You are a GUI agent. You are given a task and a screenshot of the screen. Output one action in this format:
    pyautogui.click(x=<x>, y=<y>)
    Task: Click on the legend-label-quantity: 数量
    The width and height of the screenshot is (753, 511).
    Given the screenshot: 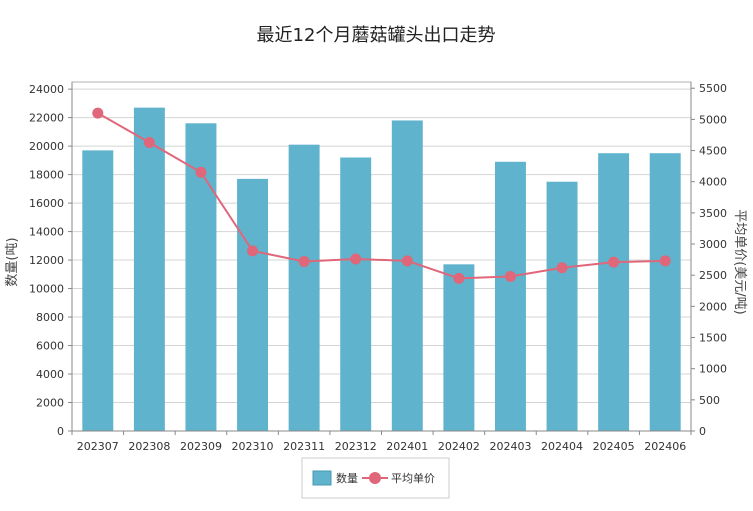 What is the action you would take?
    pyautogui.click(x=347, y=478)
    